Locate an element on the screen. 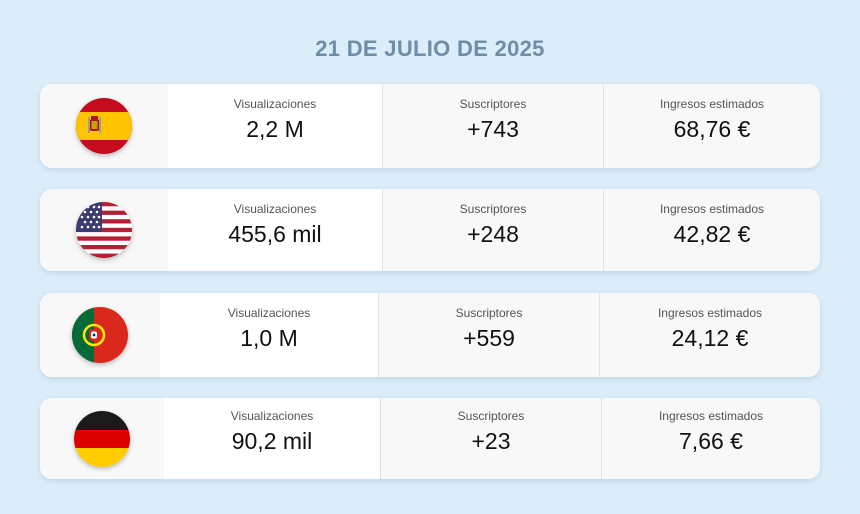  views-value: 455,6 mil is located at coordinates (275, 234).